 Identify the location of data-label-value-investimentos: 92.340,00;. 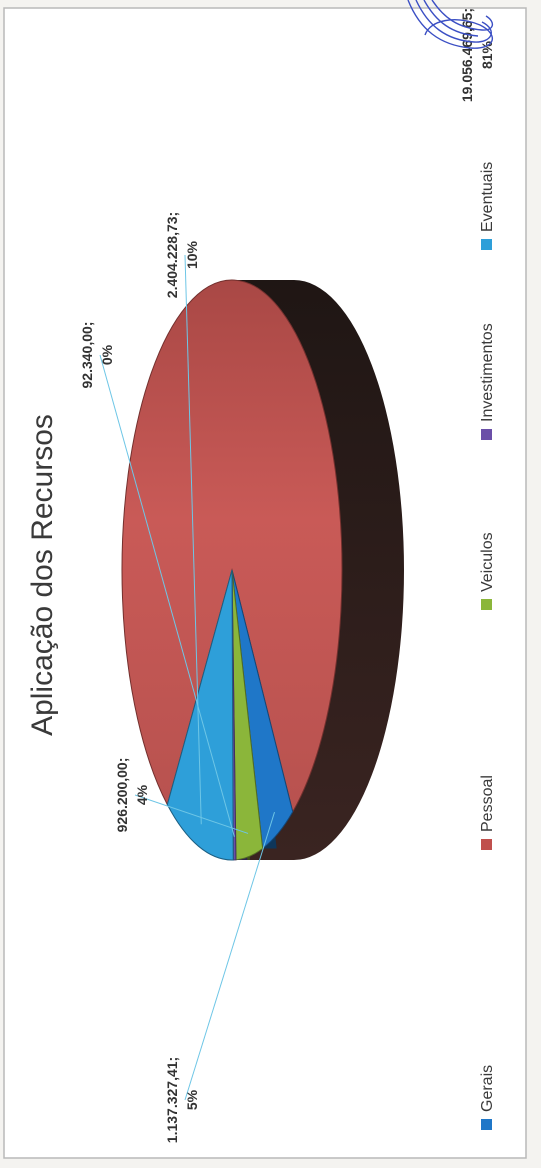
(87, 355).